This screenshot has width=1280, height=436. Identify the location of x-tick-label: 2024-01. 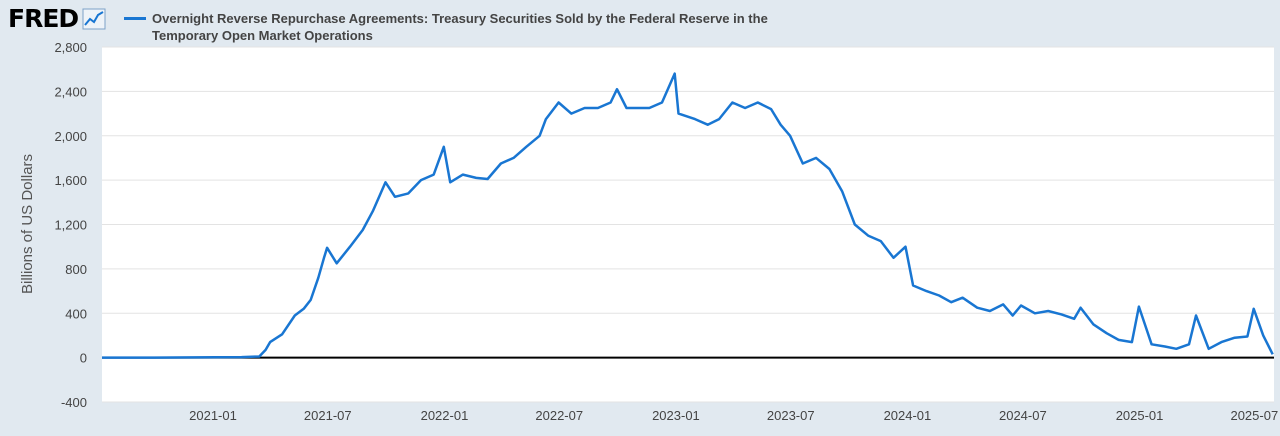
(908, 415).